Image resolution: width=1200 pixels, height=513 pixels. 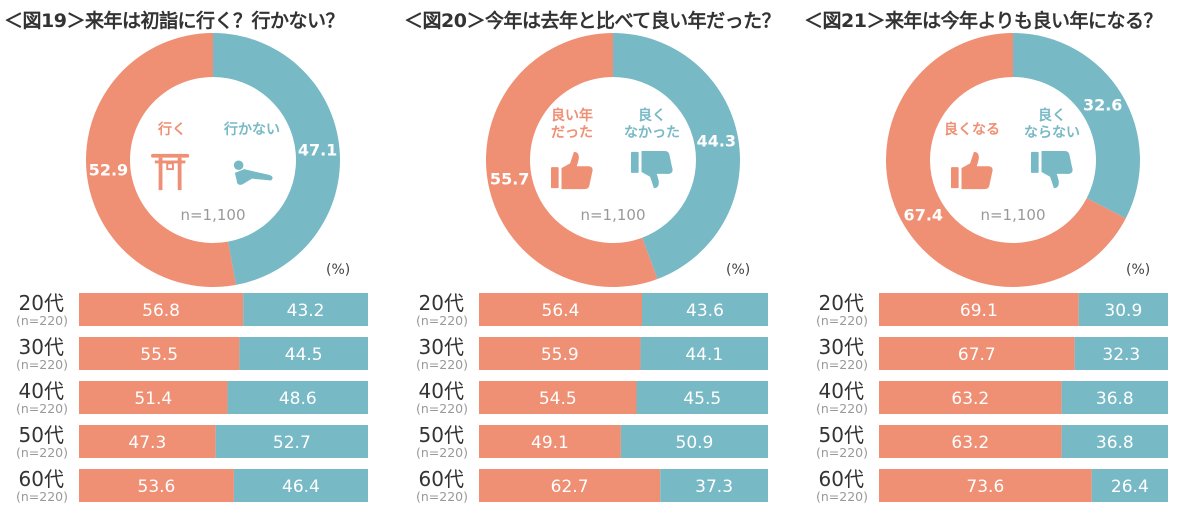 I want to click on bar-value-label: 30.9, so click(x=1123, y=310).